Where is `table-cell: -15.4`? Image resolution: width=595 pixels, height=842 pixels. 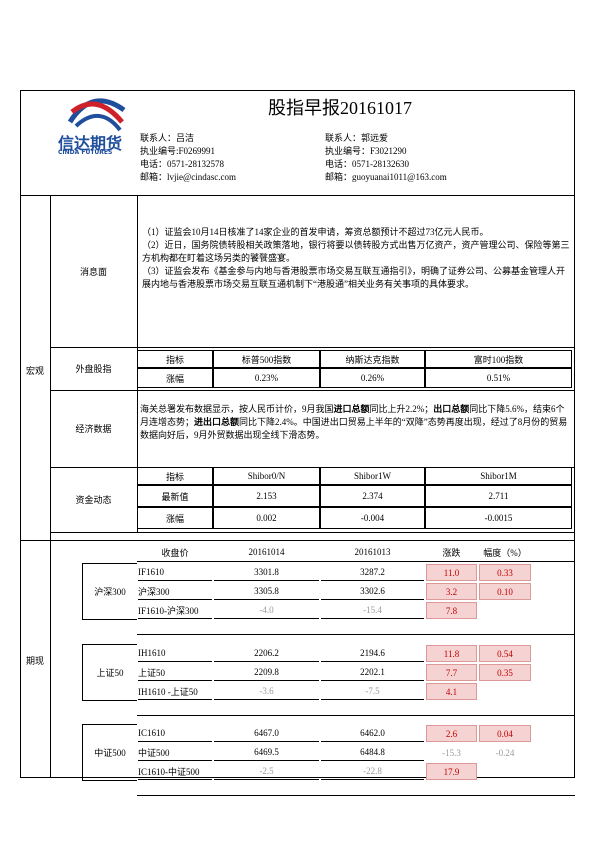 table-cell: -15.4 is located at coordinates (372, 610).